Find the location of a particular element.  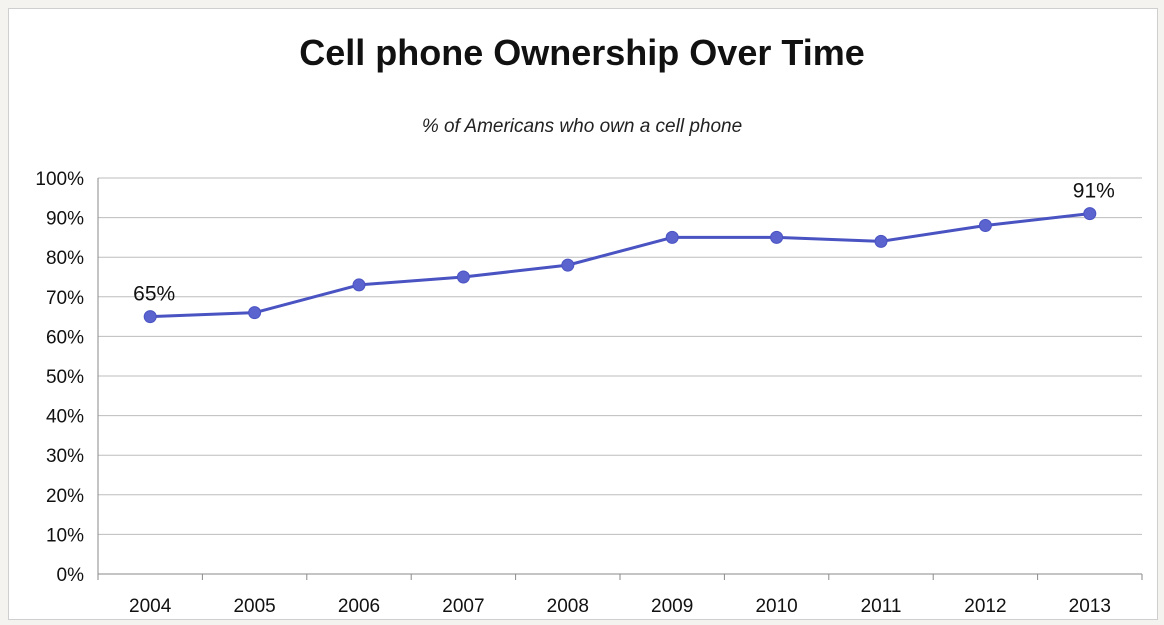

y-tick-label: 40% is located at coordinates (65, 417).